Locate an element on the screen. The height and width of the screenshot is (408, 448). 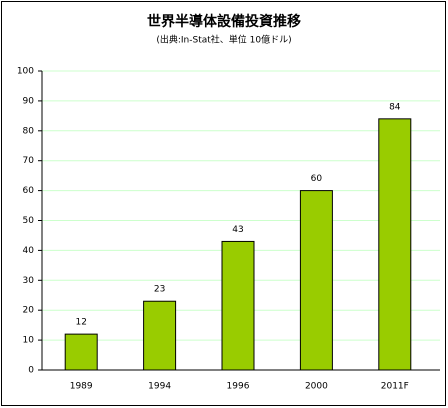
x-tick-label: 2000 is located at coordinates (316, 387).